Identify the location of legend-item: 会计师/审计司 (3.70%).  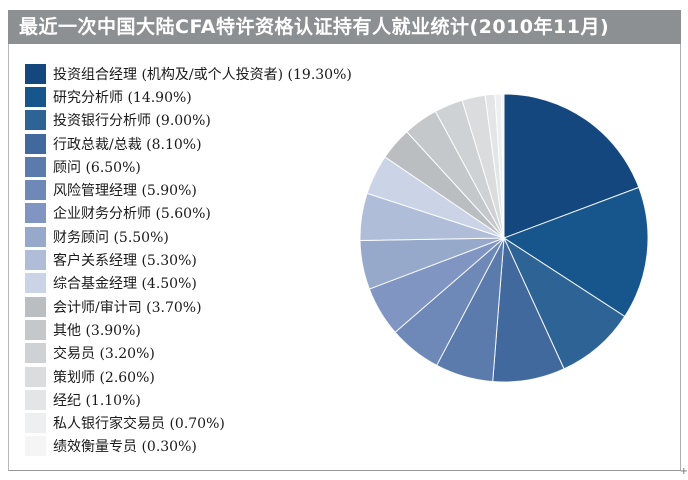
(188, 306).